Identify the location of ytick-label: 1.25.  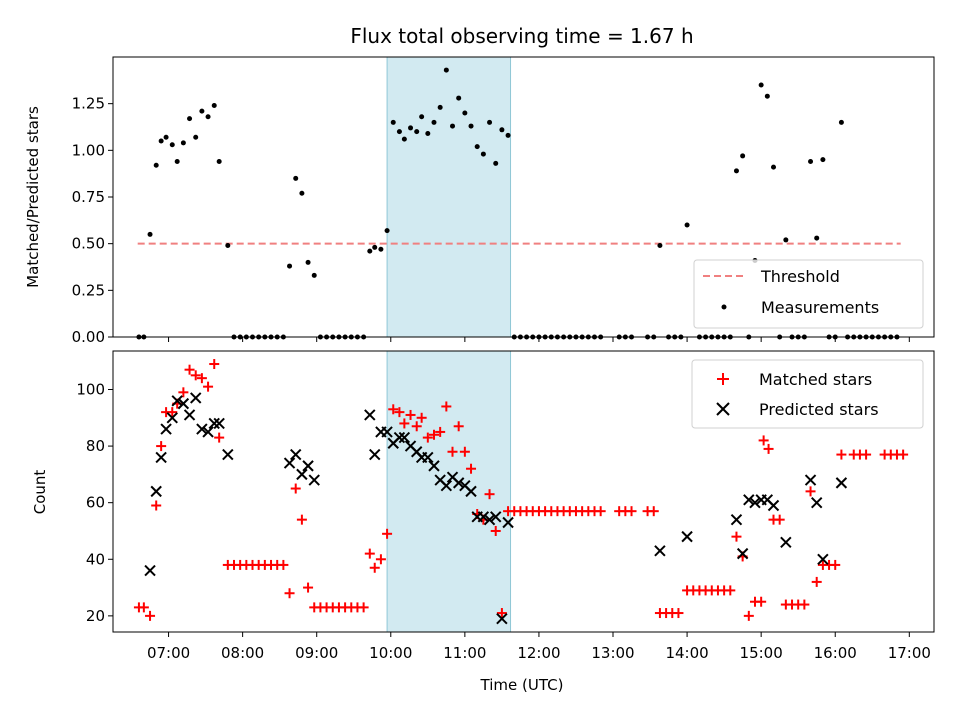
(88, 104).